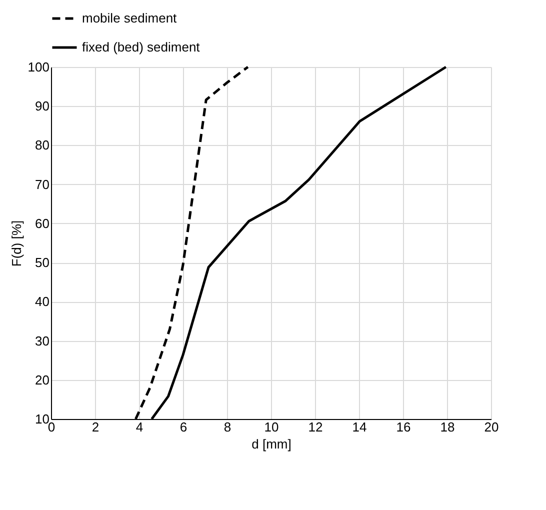 The height and width of the screenshot is (510, 546). Describe the element at coordinates (228, 427) in the screenshot. I see `x-tick-label: 8` at that location.